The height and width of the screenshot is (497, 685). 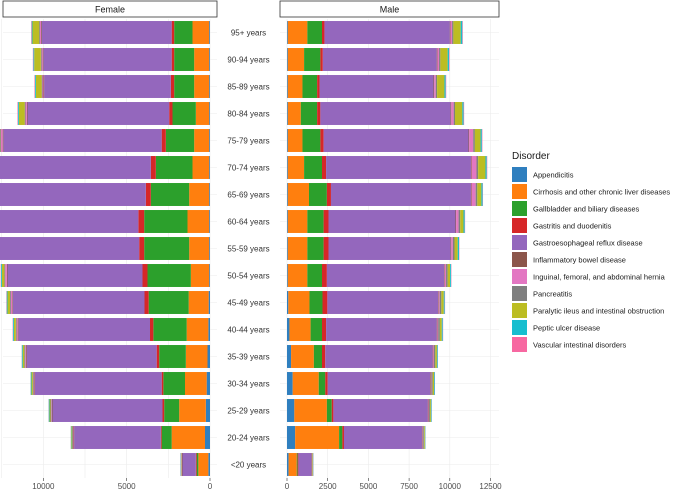 I want to click on male-tick-label: 0, so click(x=287, y=486).